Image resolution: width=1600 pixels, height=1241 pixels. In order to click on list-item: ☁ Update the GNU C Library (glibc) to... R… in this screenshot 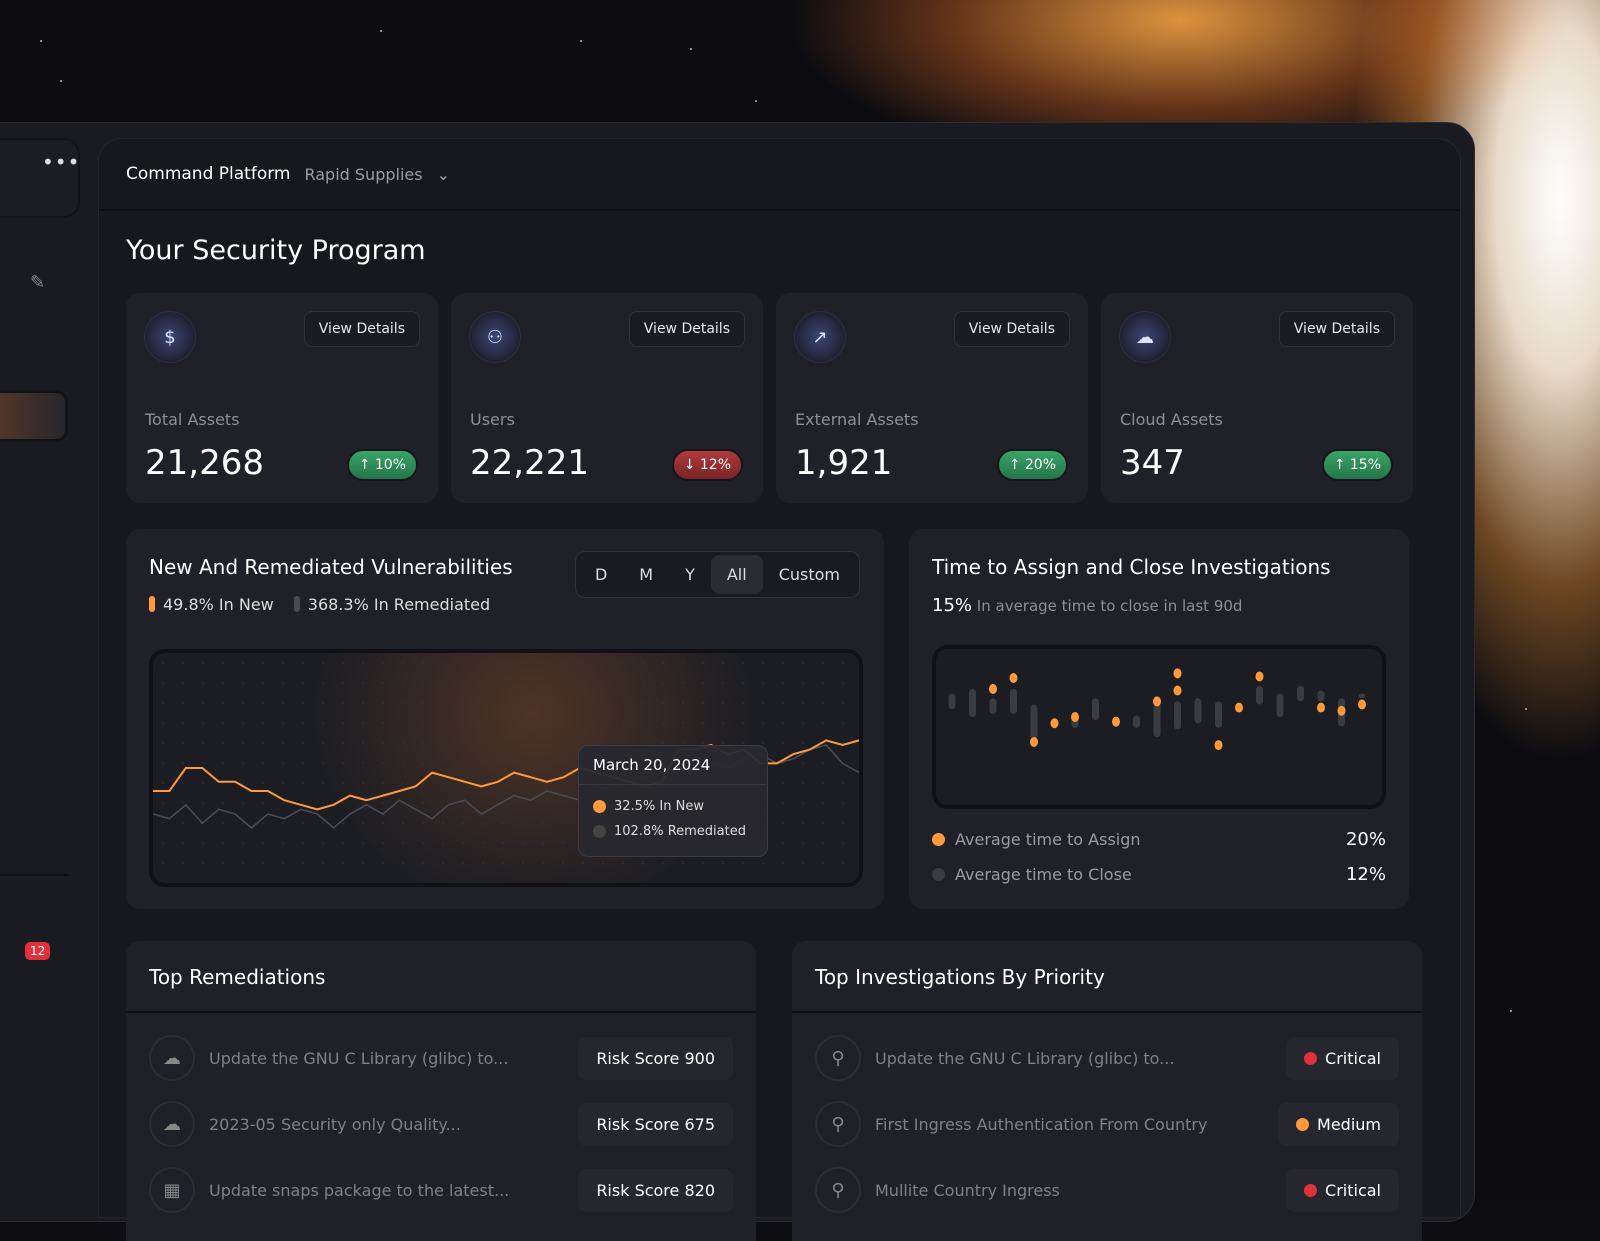, I will do `click(441, 1058)`.